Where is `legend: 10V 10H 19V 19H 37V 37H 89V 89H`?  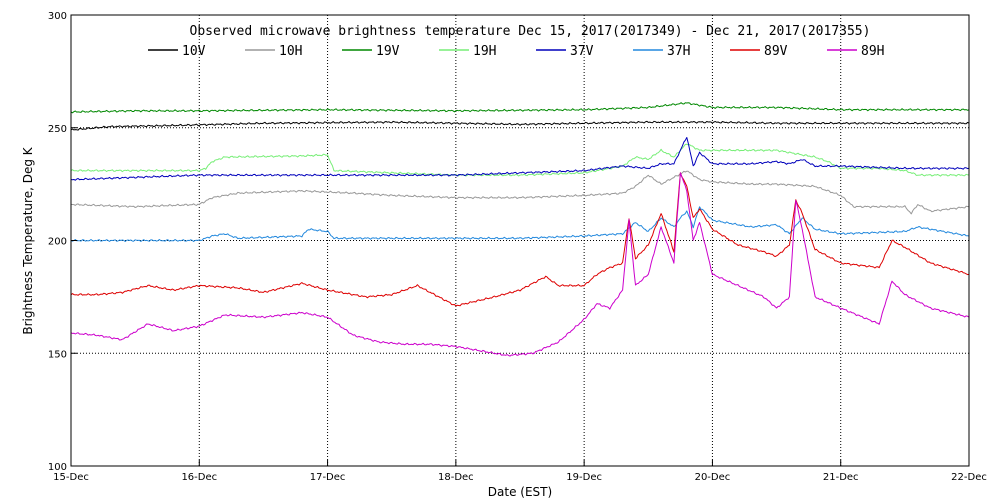
legend: 10V 10H 19V 19H 37V 37H 89V 89H is located at coordinates (516, 51).